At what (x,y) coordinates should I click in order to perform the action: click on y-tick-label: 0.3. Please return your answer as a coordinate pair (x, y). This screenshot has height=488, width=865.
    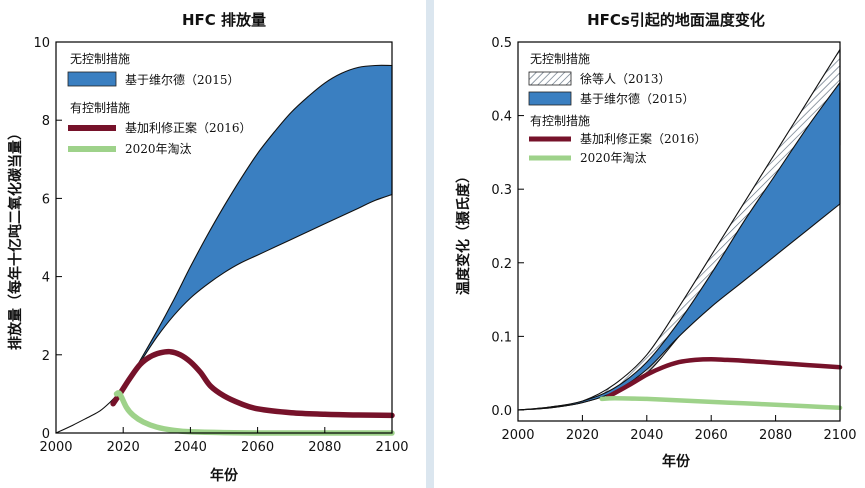
    Looking at the image, I should click on (501, 190).